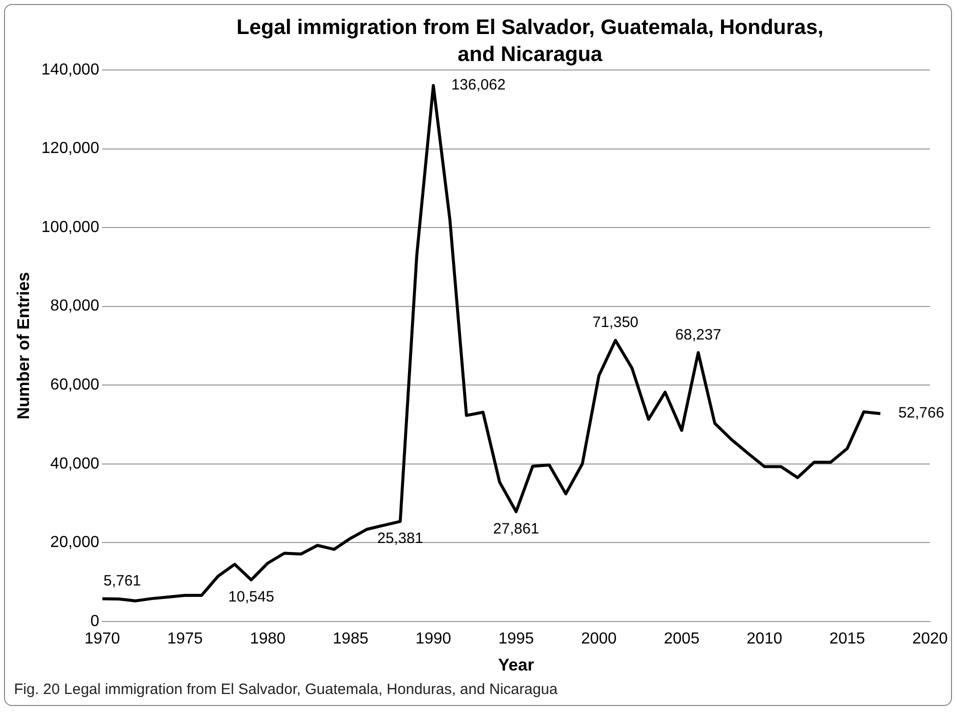 Image resolution: width=956 pixels, height=717 pixels. Describe the element at coordinates (764, 639) in the screenshot. I see `x-tick-label: 2010` at that location.